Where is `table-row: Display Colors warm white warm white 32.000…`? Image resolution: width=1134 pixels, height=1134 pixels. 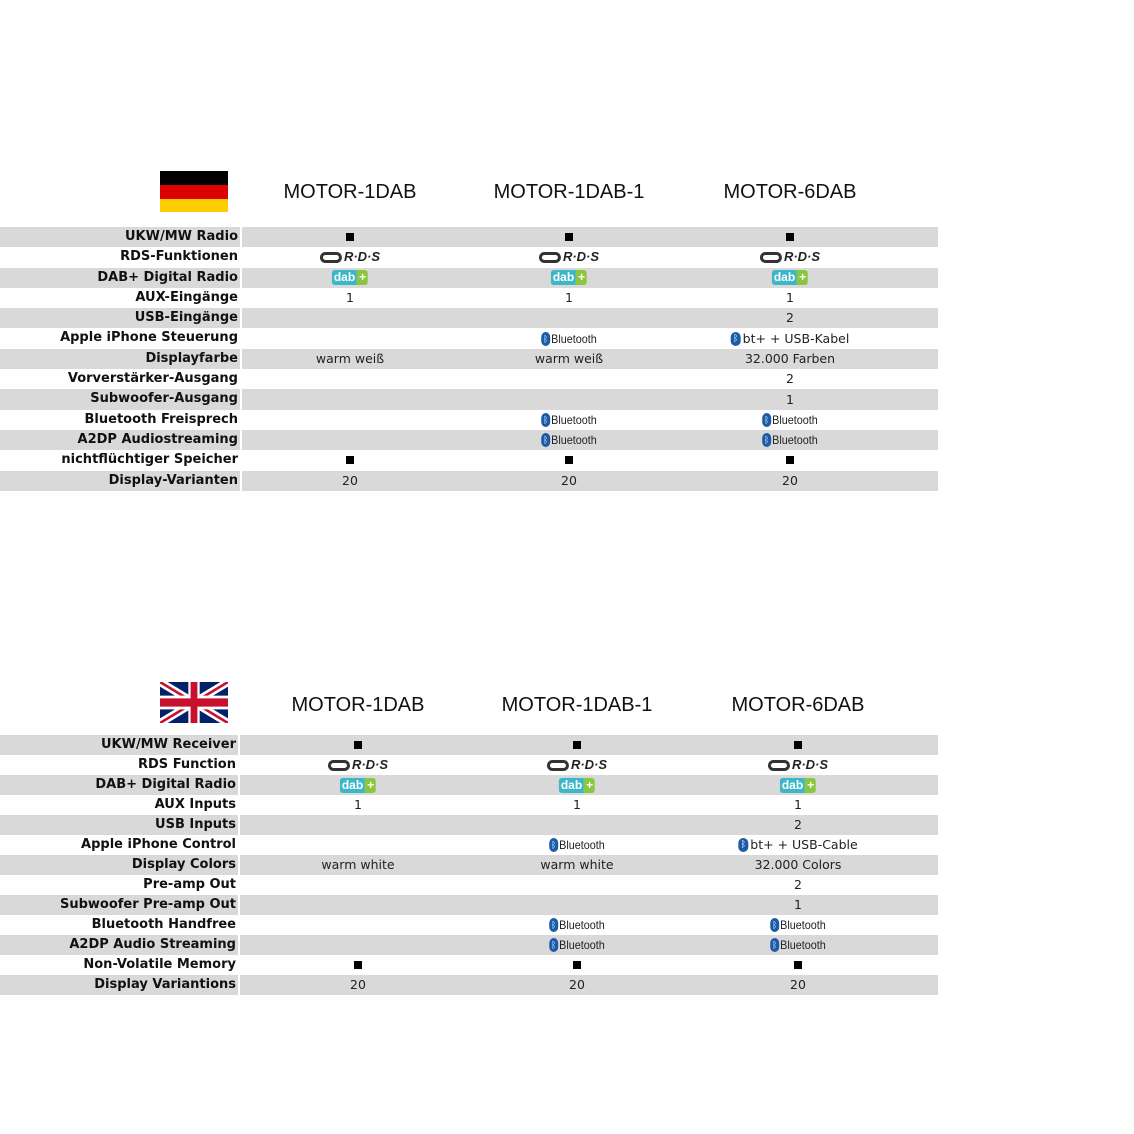
table-row: Display Colors warm white warm white 32.000… is located at coordinates (469, 865).